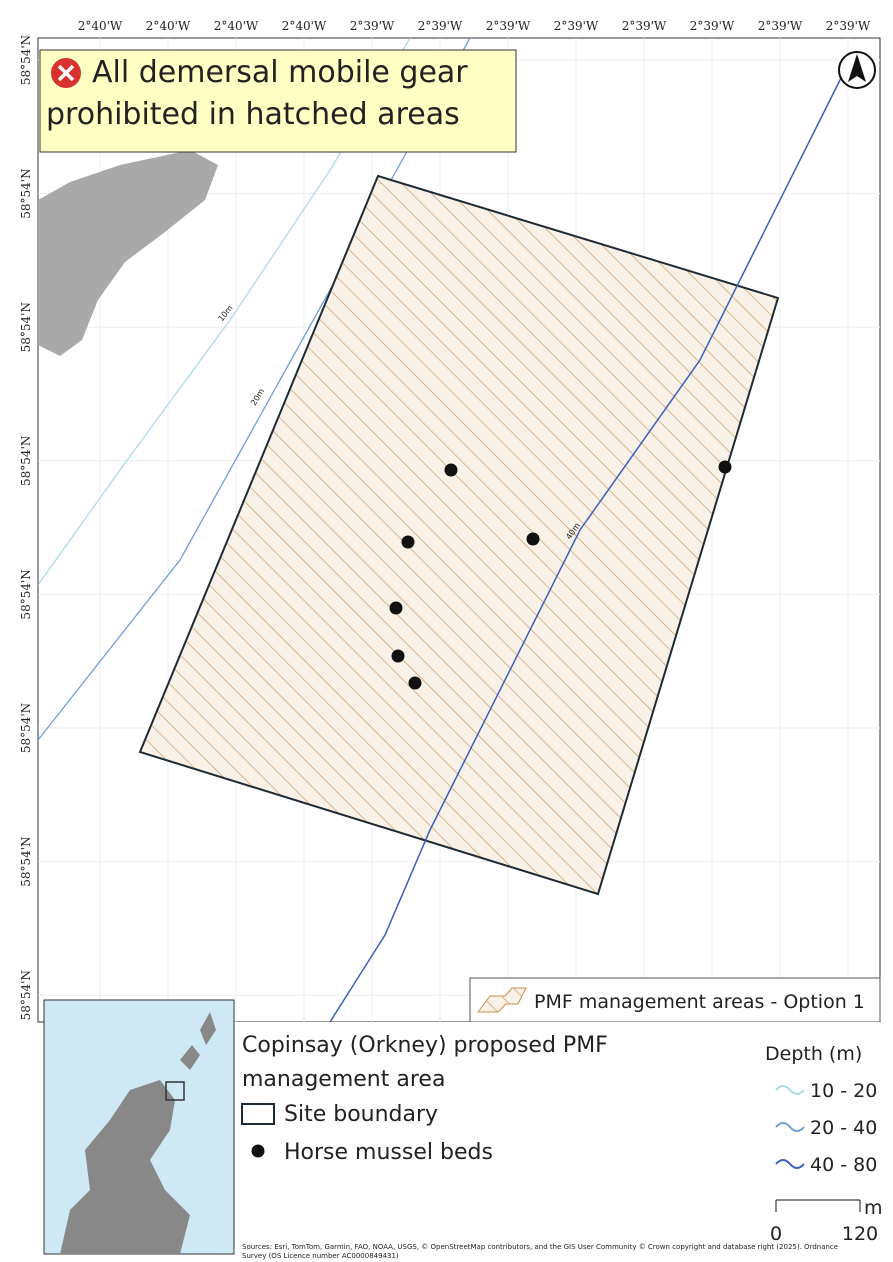 Image resolution: width=893 pixels, height=1262 pixels. What do you see at coordinates (66, 73) in the screenshot?
I see `warning-icon-x` at bounding box center [66, 73].